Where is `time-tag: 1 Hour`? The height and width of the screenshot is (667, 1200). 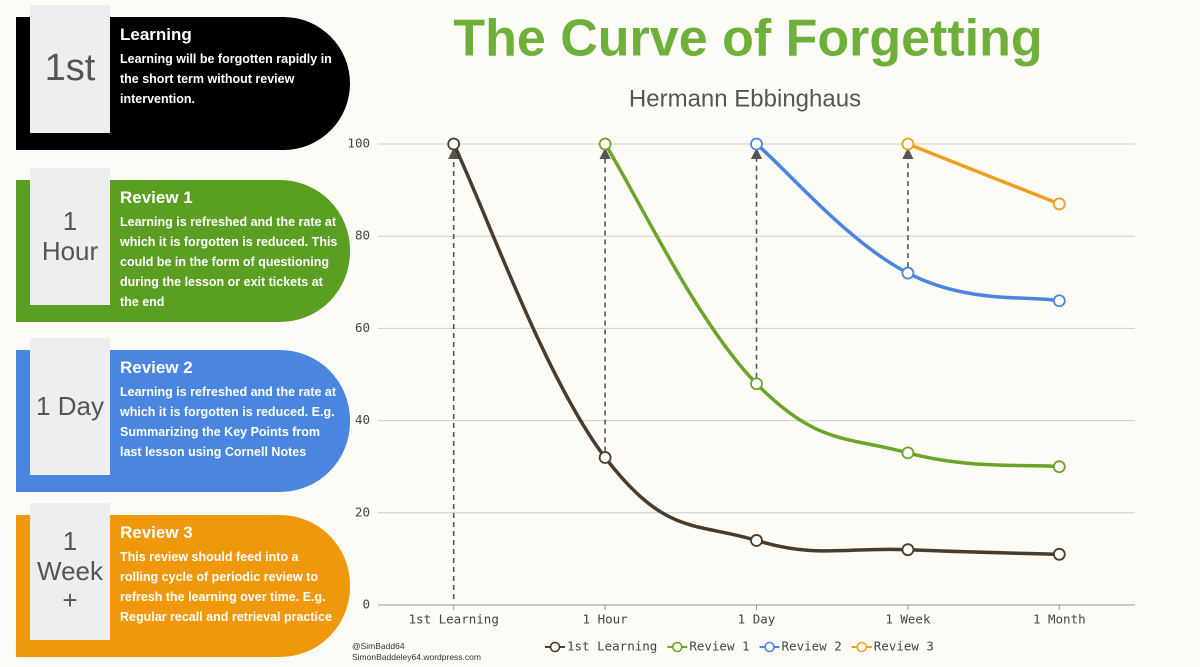
time-tag: 1 Hour is located at coordinates (70, 236).